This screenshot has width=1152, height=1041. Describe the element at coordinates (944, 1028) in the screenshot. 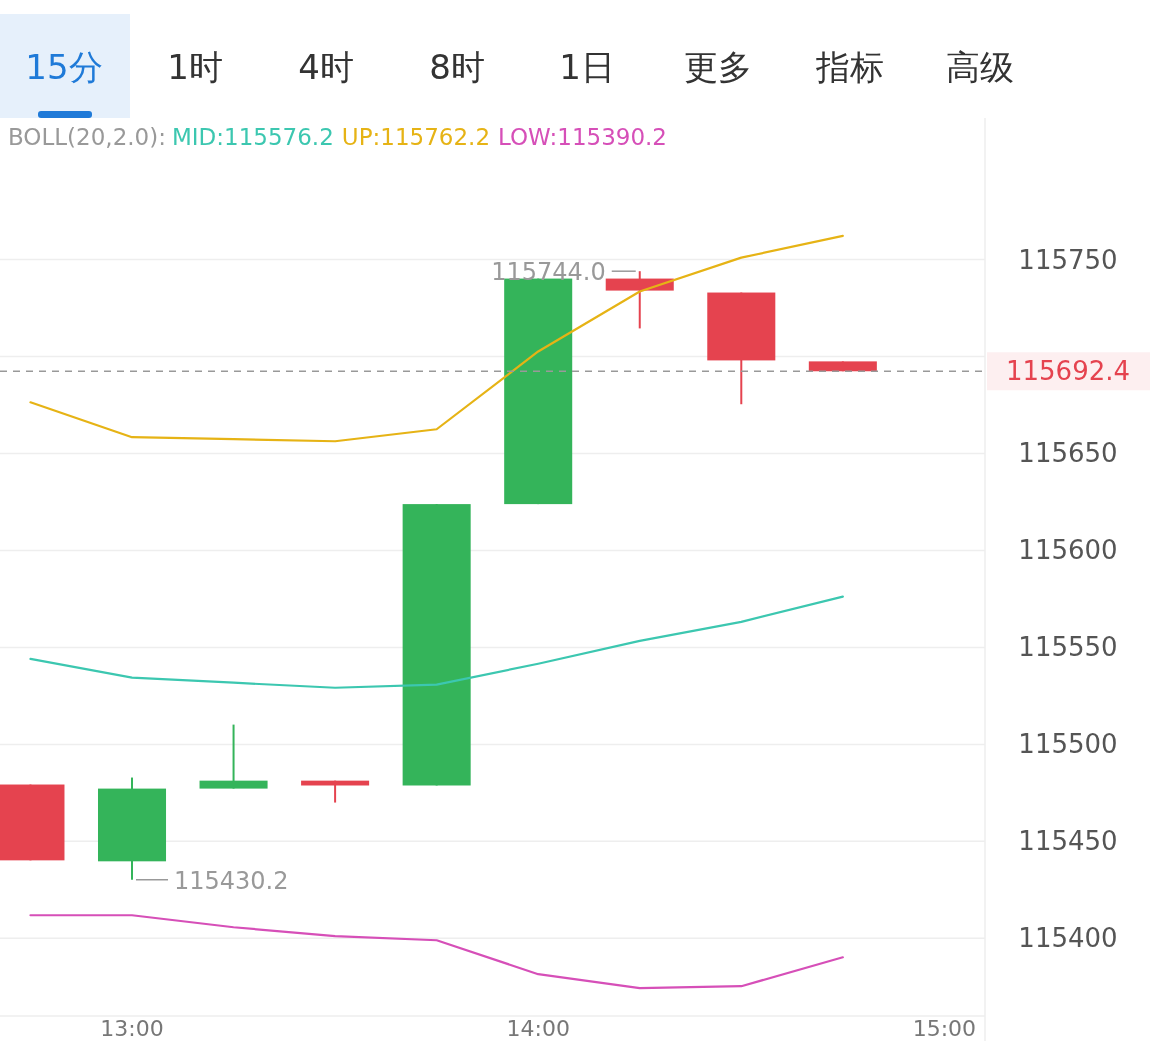

I see `x-tick-label: 15:00` at that location.